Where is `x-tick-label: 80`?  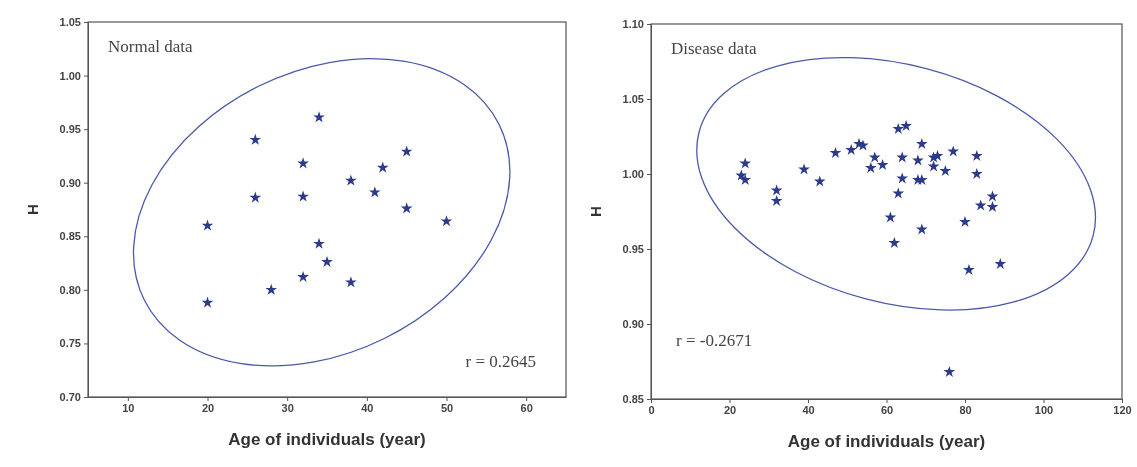 x-tick-label: 80 is located at coordinates (965, 409).